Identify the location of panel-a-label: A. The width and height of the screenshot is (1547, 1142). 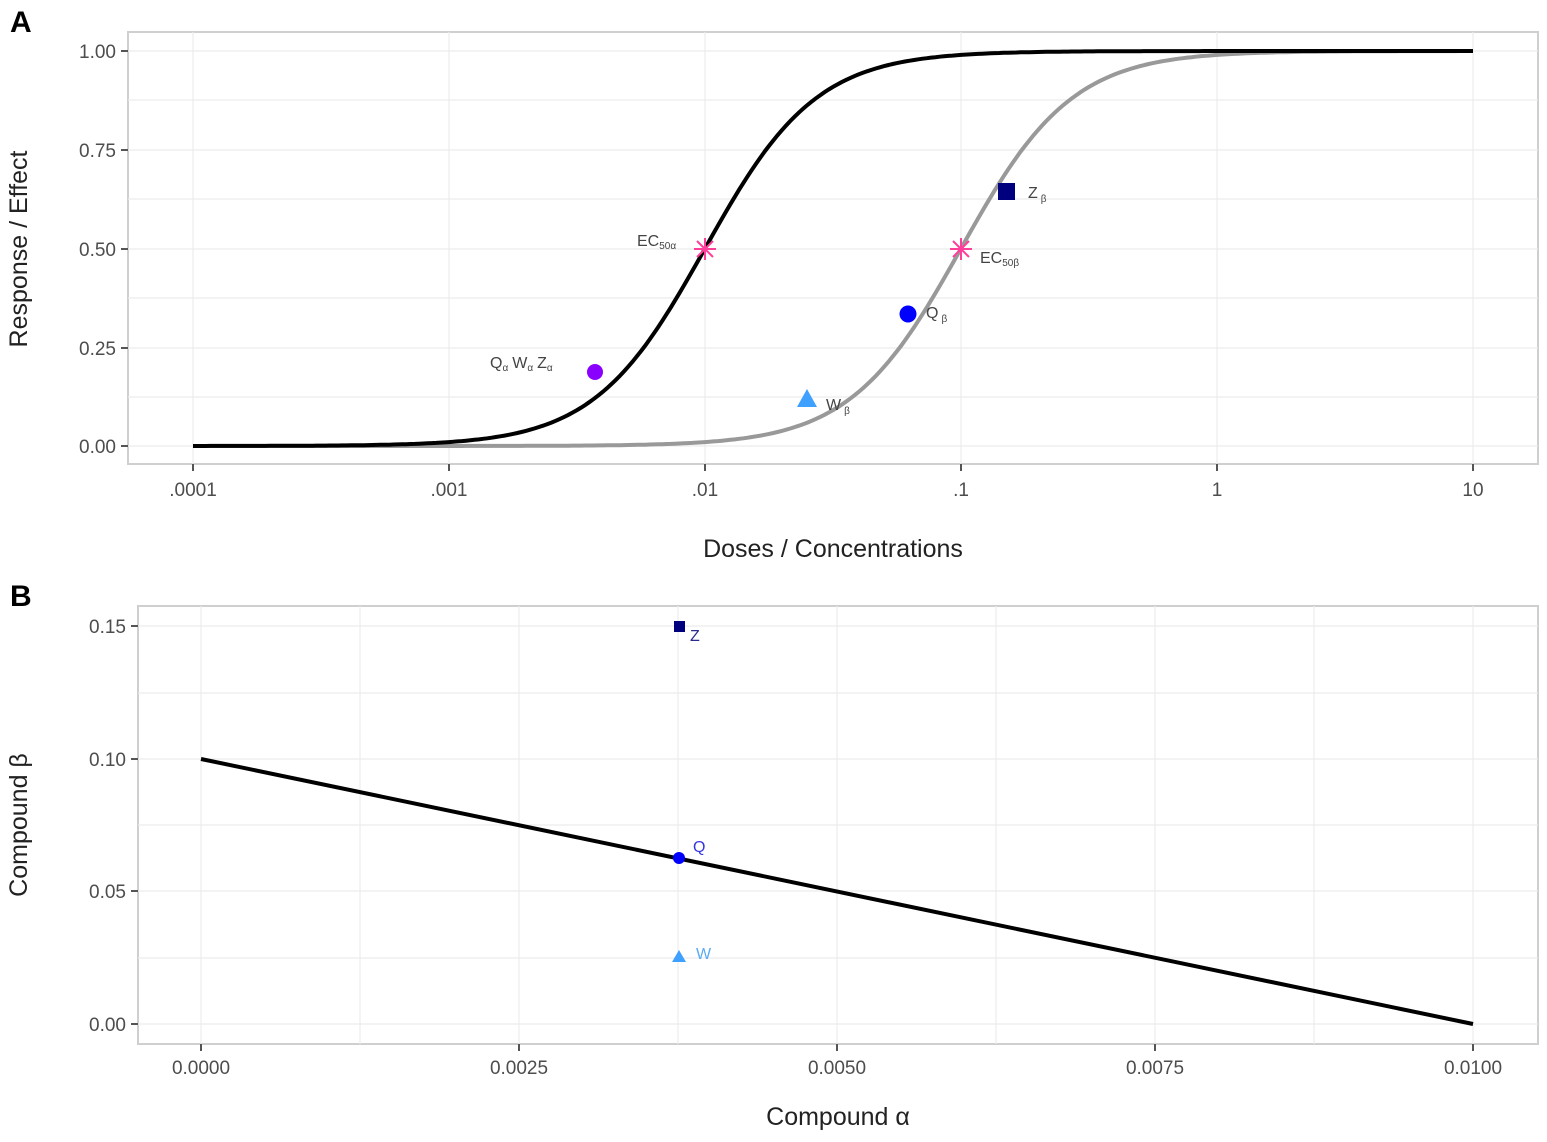
(21, 22).